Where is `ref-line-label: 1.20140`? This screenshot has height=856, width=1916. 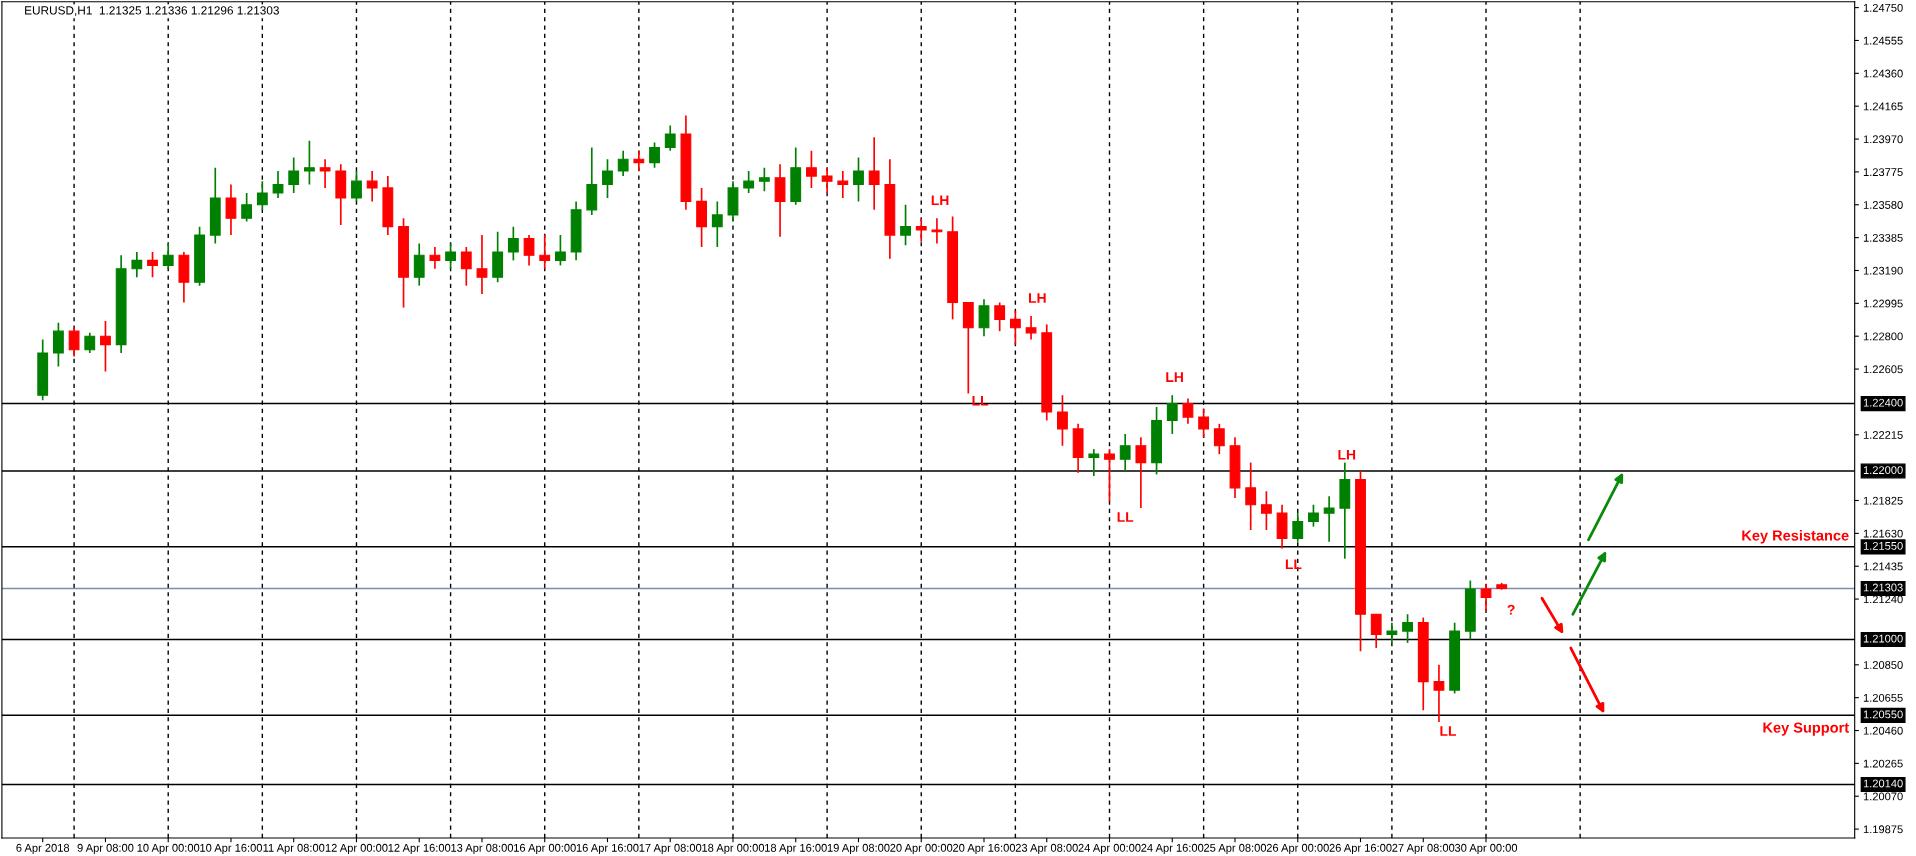 ref-line-label: 1.20140 is located at coordinates (1883, 783).